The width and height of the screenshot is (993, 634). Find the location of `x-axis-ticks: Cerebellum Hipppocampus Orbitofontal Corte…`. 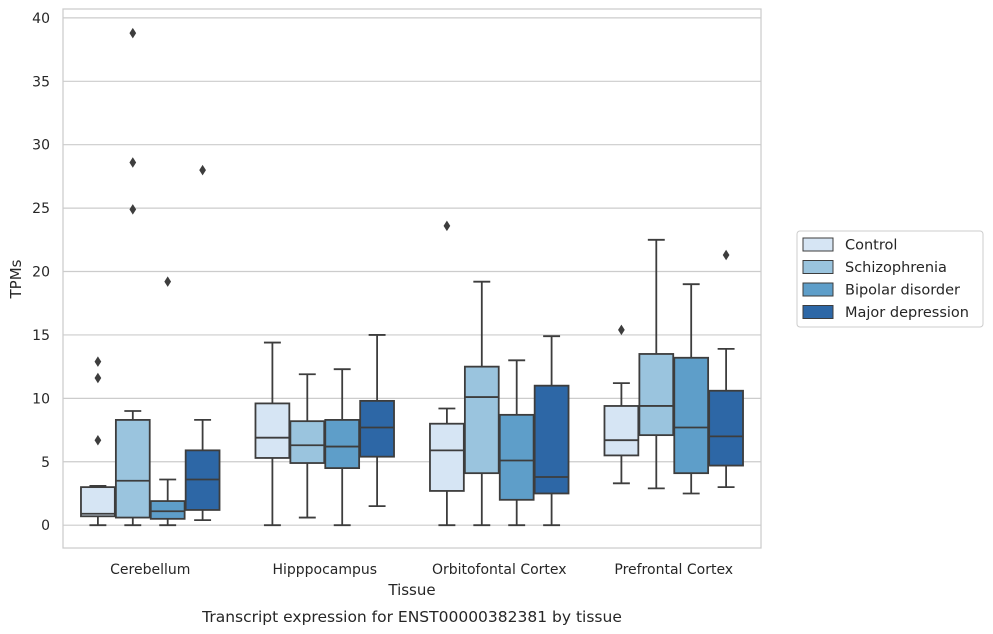

x-axis-ticks: Cerebellum Hipppocampus Orbitofontal Corte… is located at coordinates (421, 570).